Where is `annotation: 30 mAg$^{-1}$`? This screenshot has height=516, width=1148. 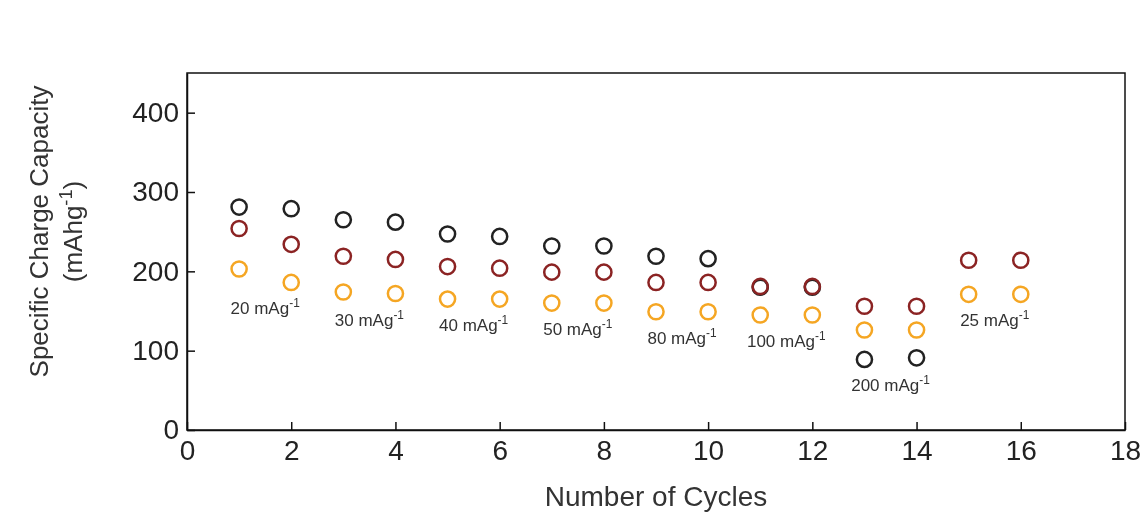
annotation: 30 mAg$^{-1}$ is located at coordinates (369, 318).